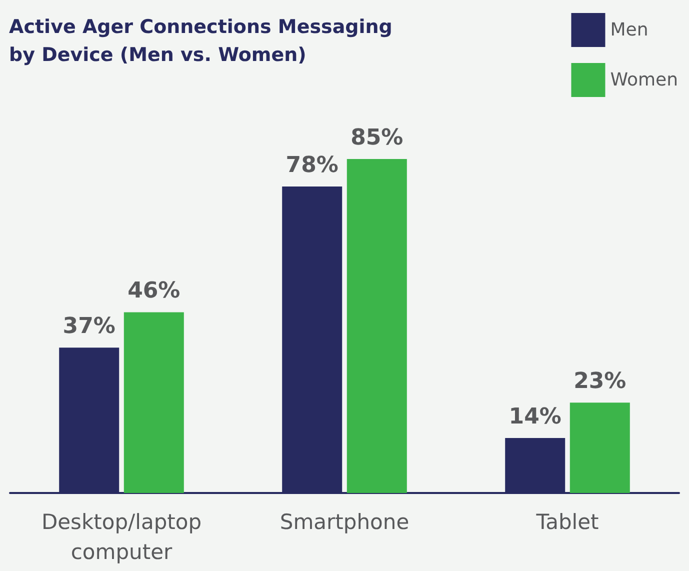 This screenshot has height=571, width=689. Describe the element at coordinates (377, 137) in the screenshot. I see `data-label: 85%` at that location.